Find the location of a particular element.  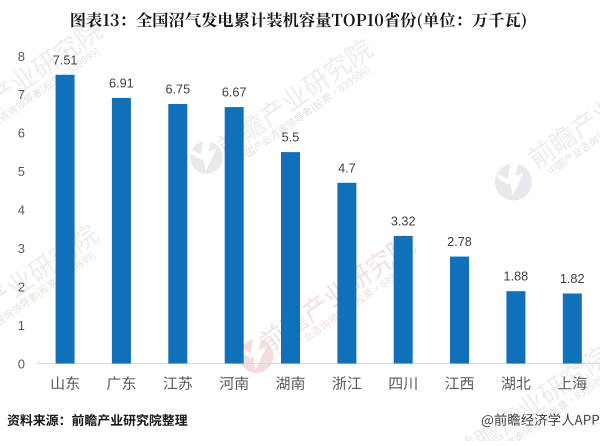

svg-text: 5 is located at coordinates (21, 171).